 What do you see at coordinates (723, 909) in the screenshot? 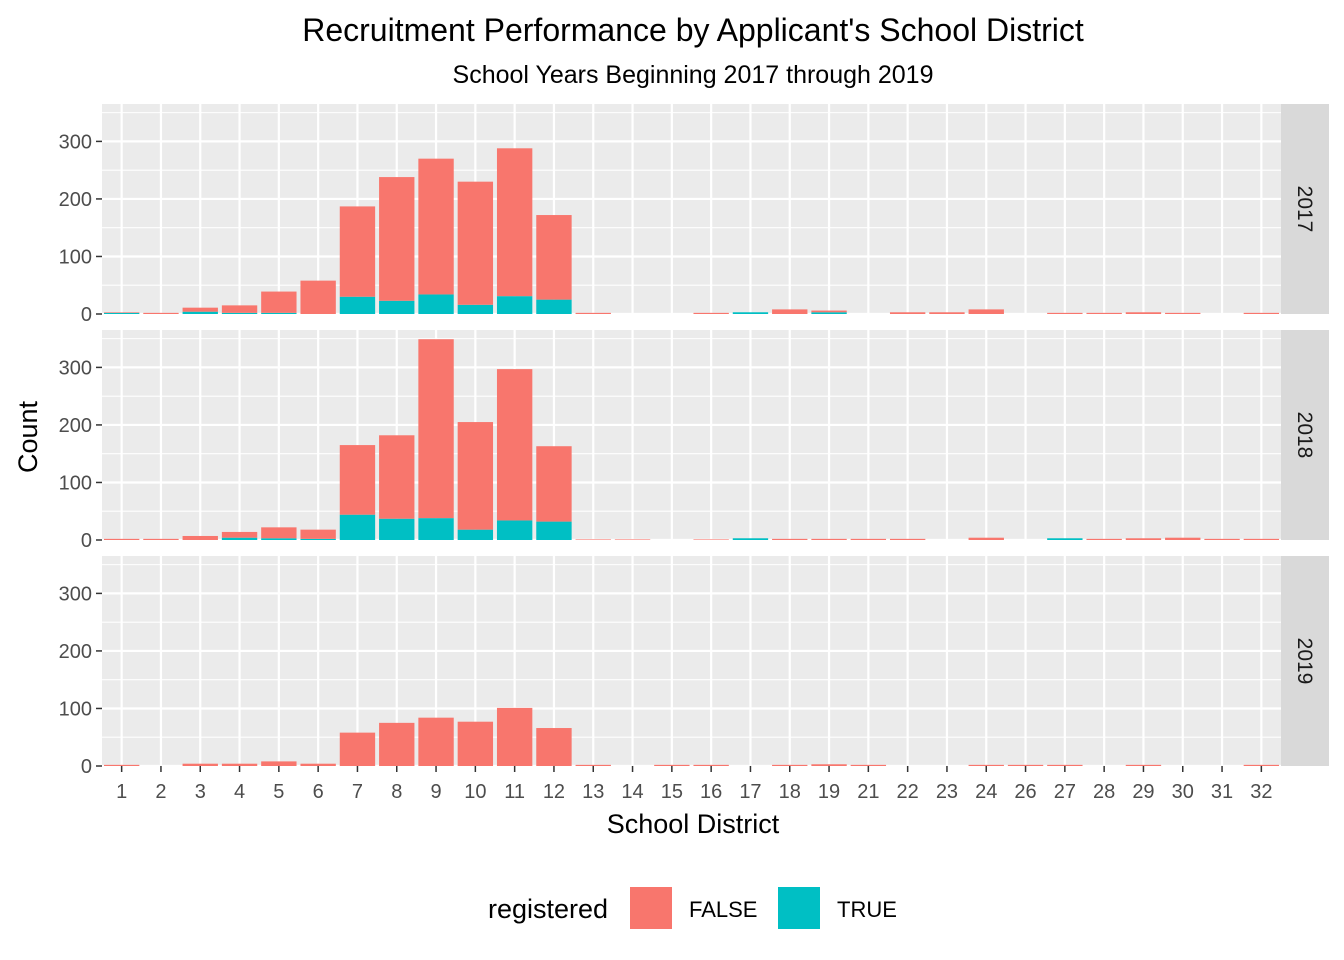
I see `legend-label-false: FALSE` at bounding box center [723, 909].